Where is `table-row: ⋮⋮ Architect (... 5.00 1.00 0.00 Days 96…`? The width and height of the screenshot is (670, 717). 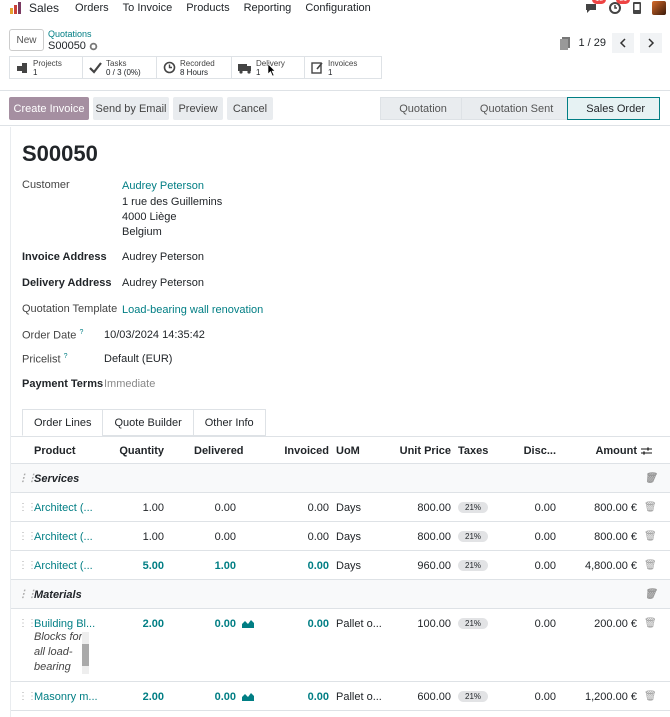 table-row: ⋮⋮ Architect (... 5.00 1.00 0.00 Days 96… is located at coordinates (340, 565).